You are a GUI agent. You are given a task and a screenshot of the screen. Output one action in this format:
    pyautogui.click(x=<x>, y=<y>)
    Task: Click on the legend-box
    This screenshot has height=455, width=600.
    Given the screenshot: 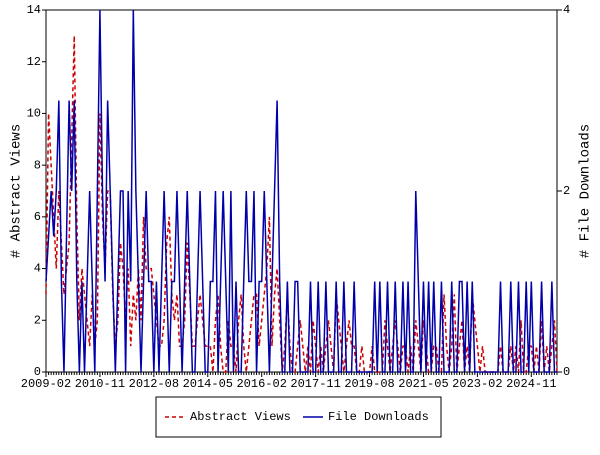 What is the action you would take?
    pyautogui.click(x=298, y=417)
    